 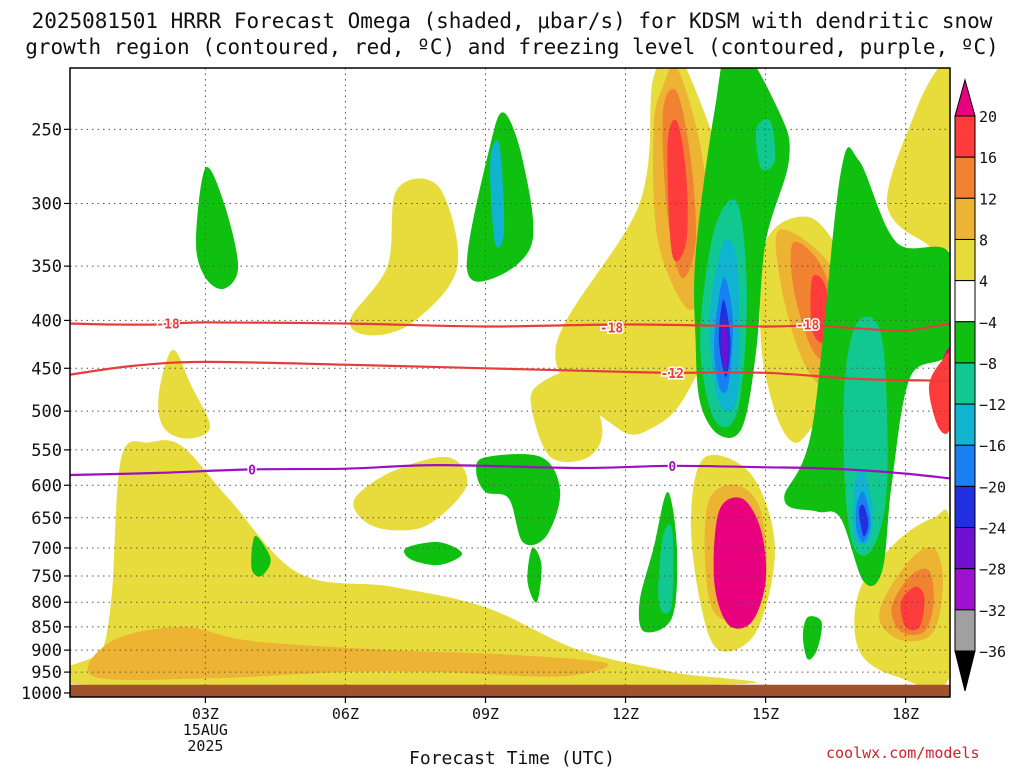 What do you see at coordinates (46, 577) in the screenshot?
I see `y-tick-label-750: 750` at bounding box center [46, 577].